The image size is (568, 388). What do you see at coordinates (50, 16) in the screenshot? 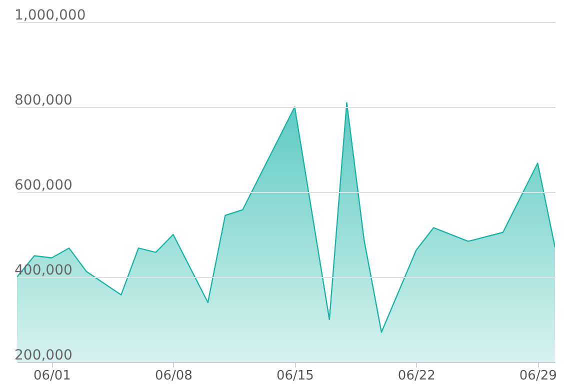
I see `y-tick-label: 1,000,000` at bounding box center [50, 16].